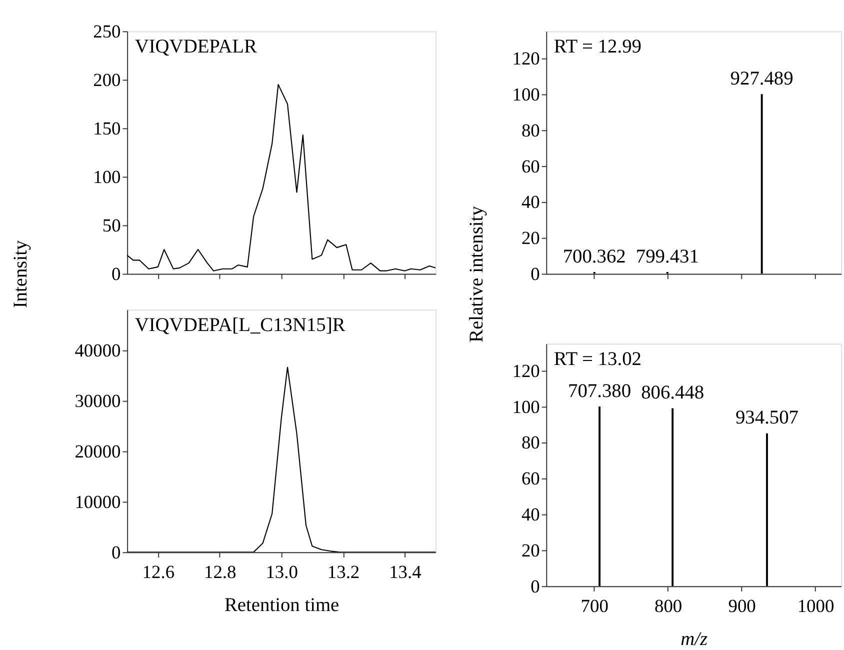 The height and width of the screenshot is (650, 844). Describe the element at coordinates (97, 350) in the screenshot. I see `y-tick-label: 40000` at that location.